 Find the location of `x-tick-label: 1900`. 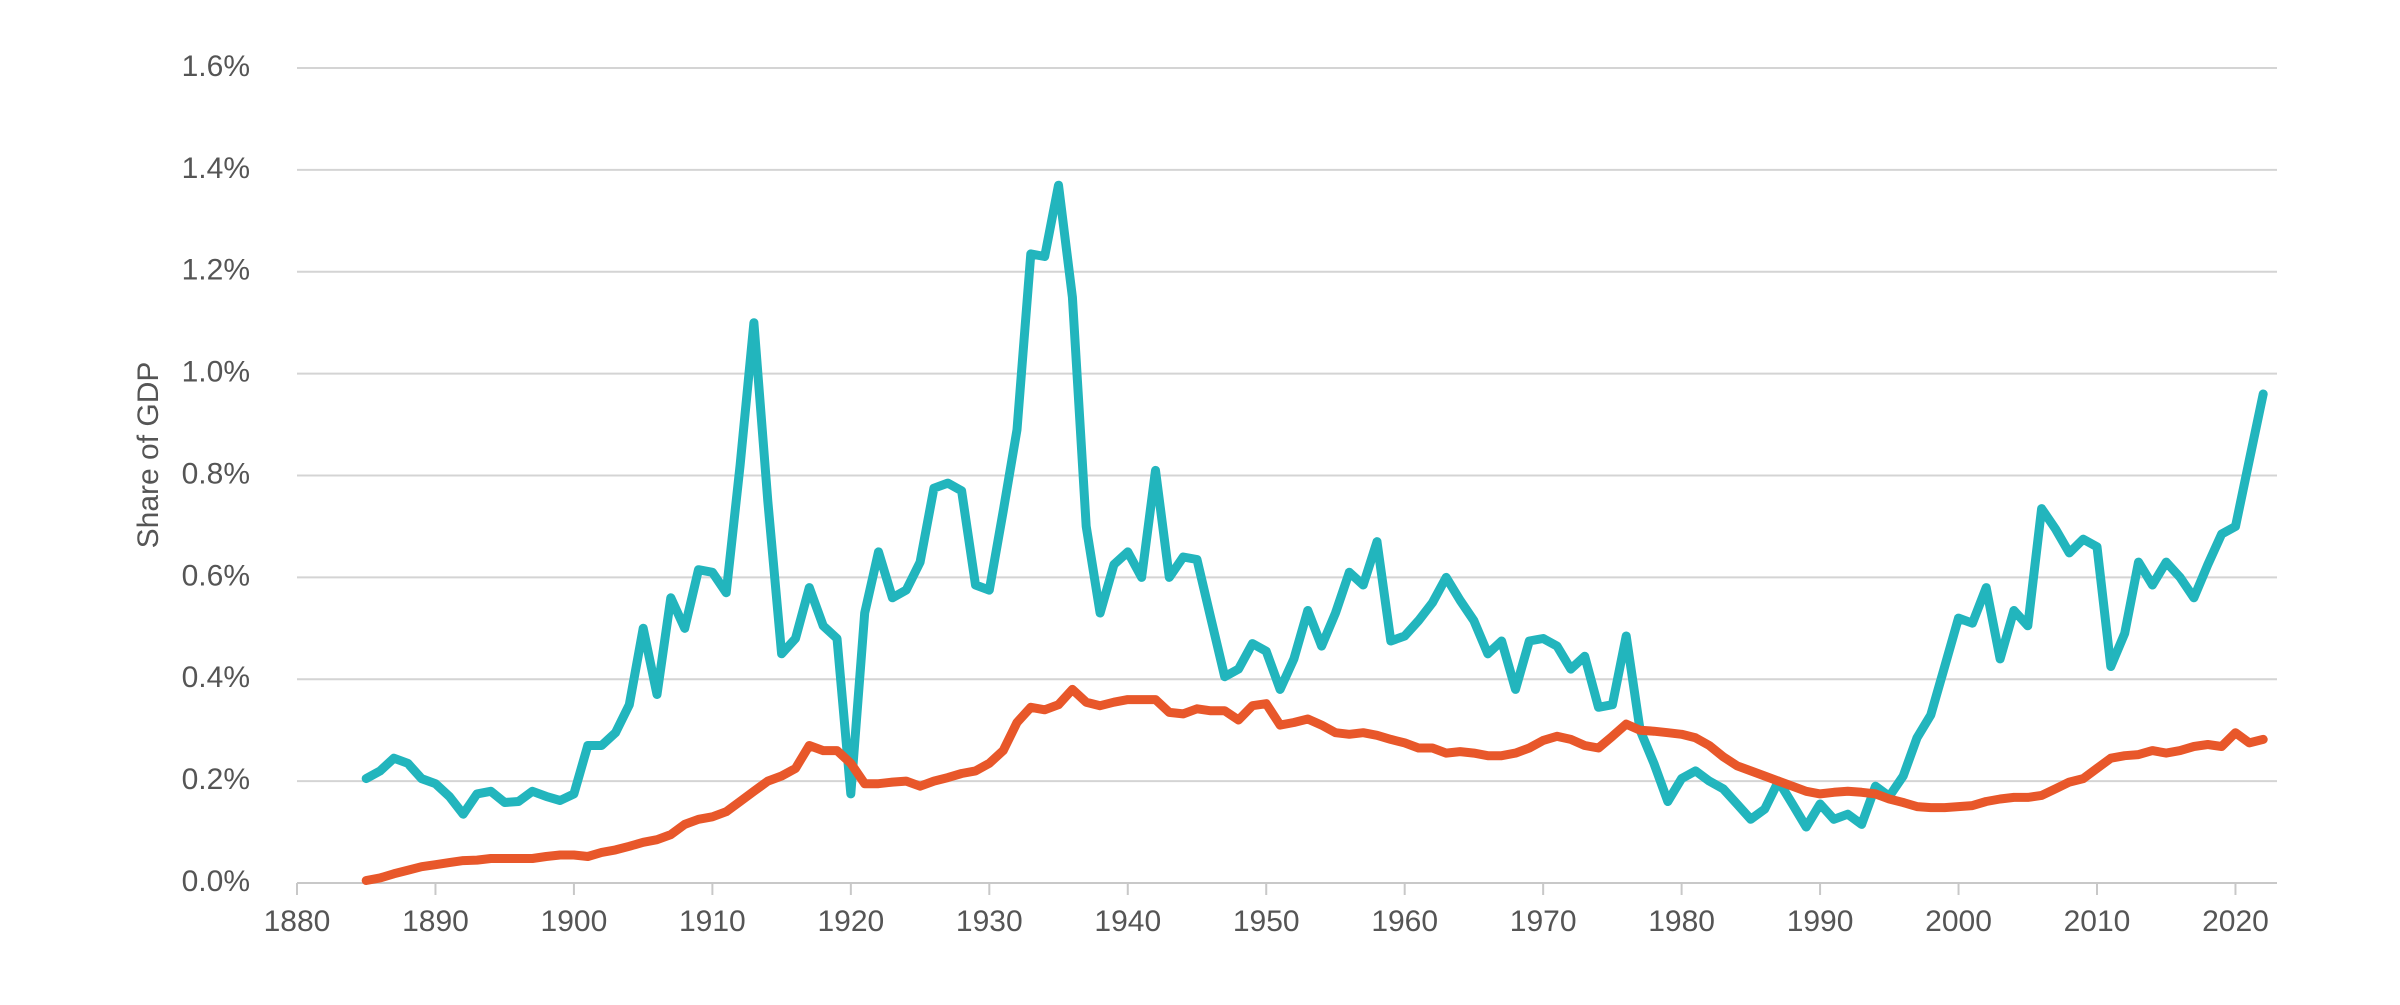

x-tick-label: 1900 is located at coordinates (574, 921).